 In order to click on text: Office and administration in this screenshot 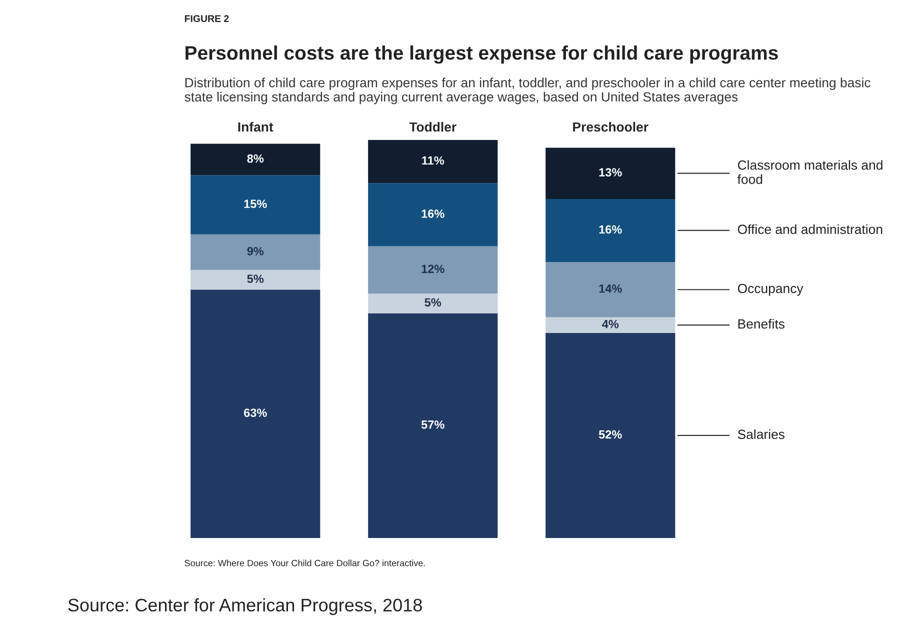, I will do `click(810, 229)`.